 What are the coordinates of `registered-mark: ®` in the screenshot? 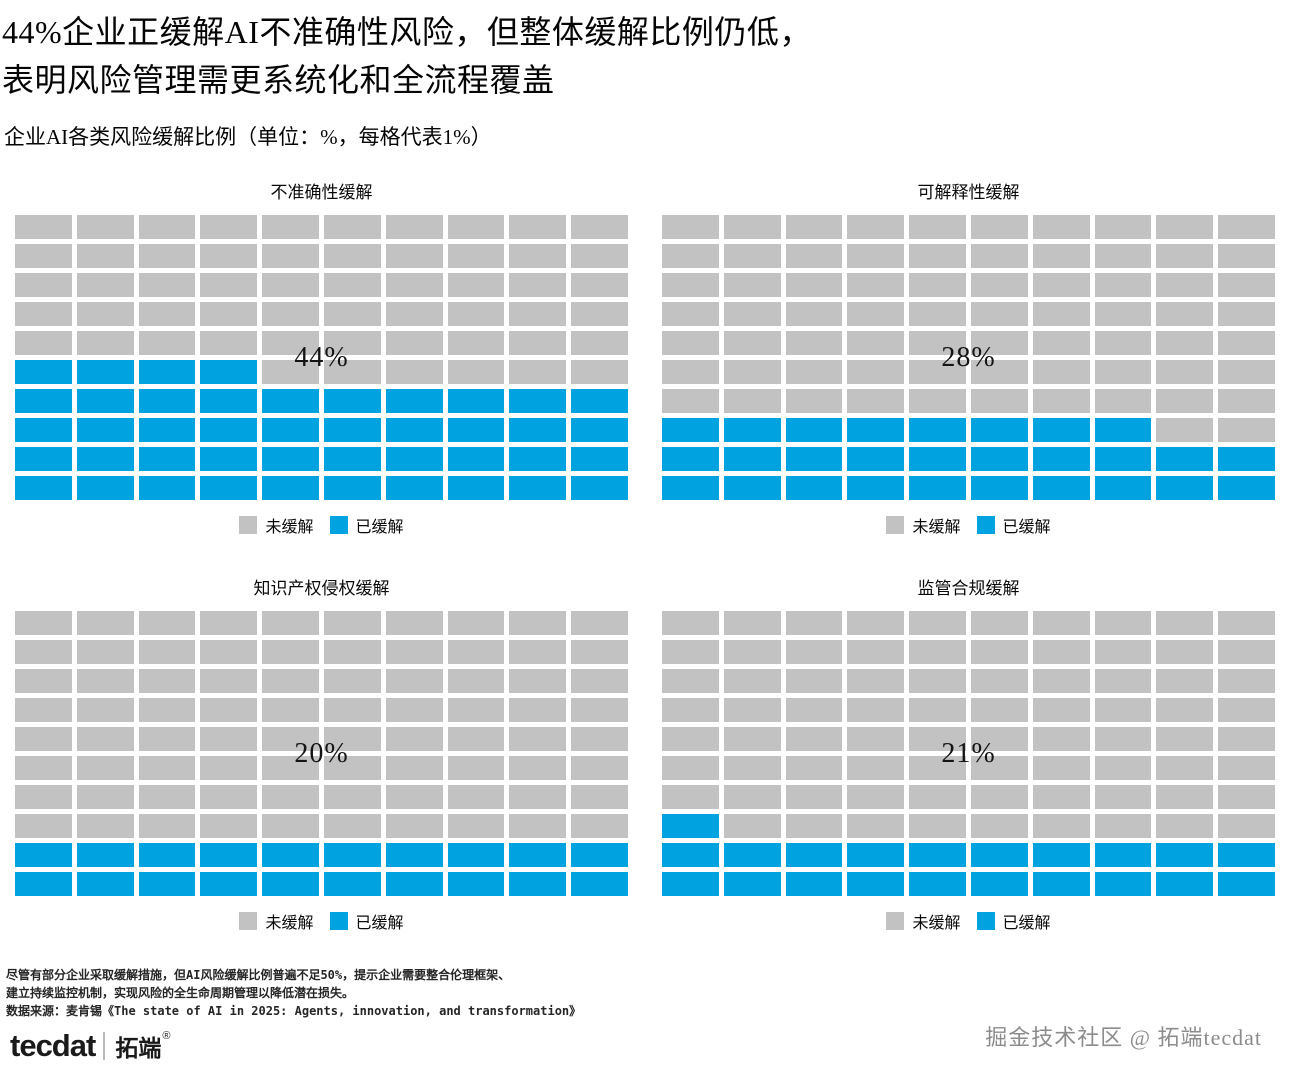 It's located at (166, 1036).